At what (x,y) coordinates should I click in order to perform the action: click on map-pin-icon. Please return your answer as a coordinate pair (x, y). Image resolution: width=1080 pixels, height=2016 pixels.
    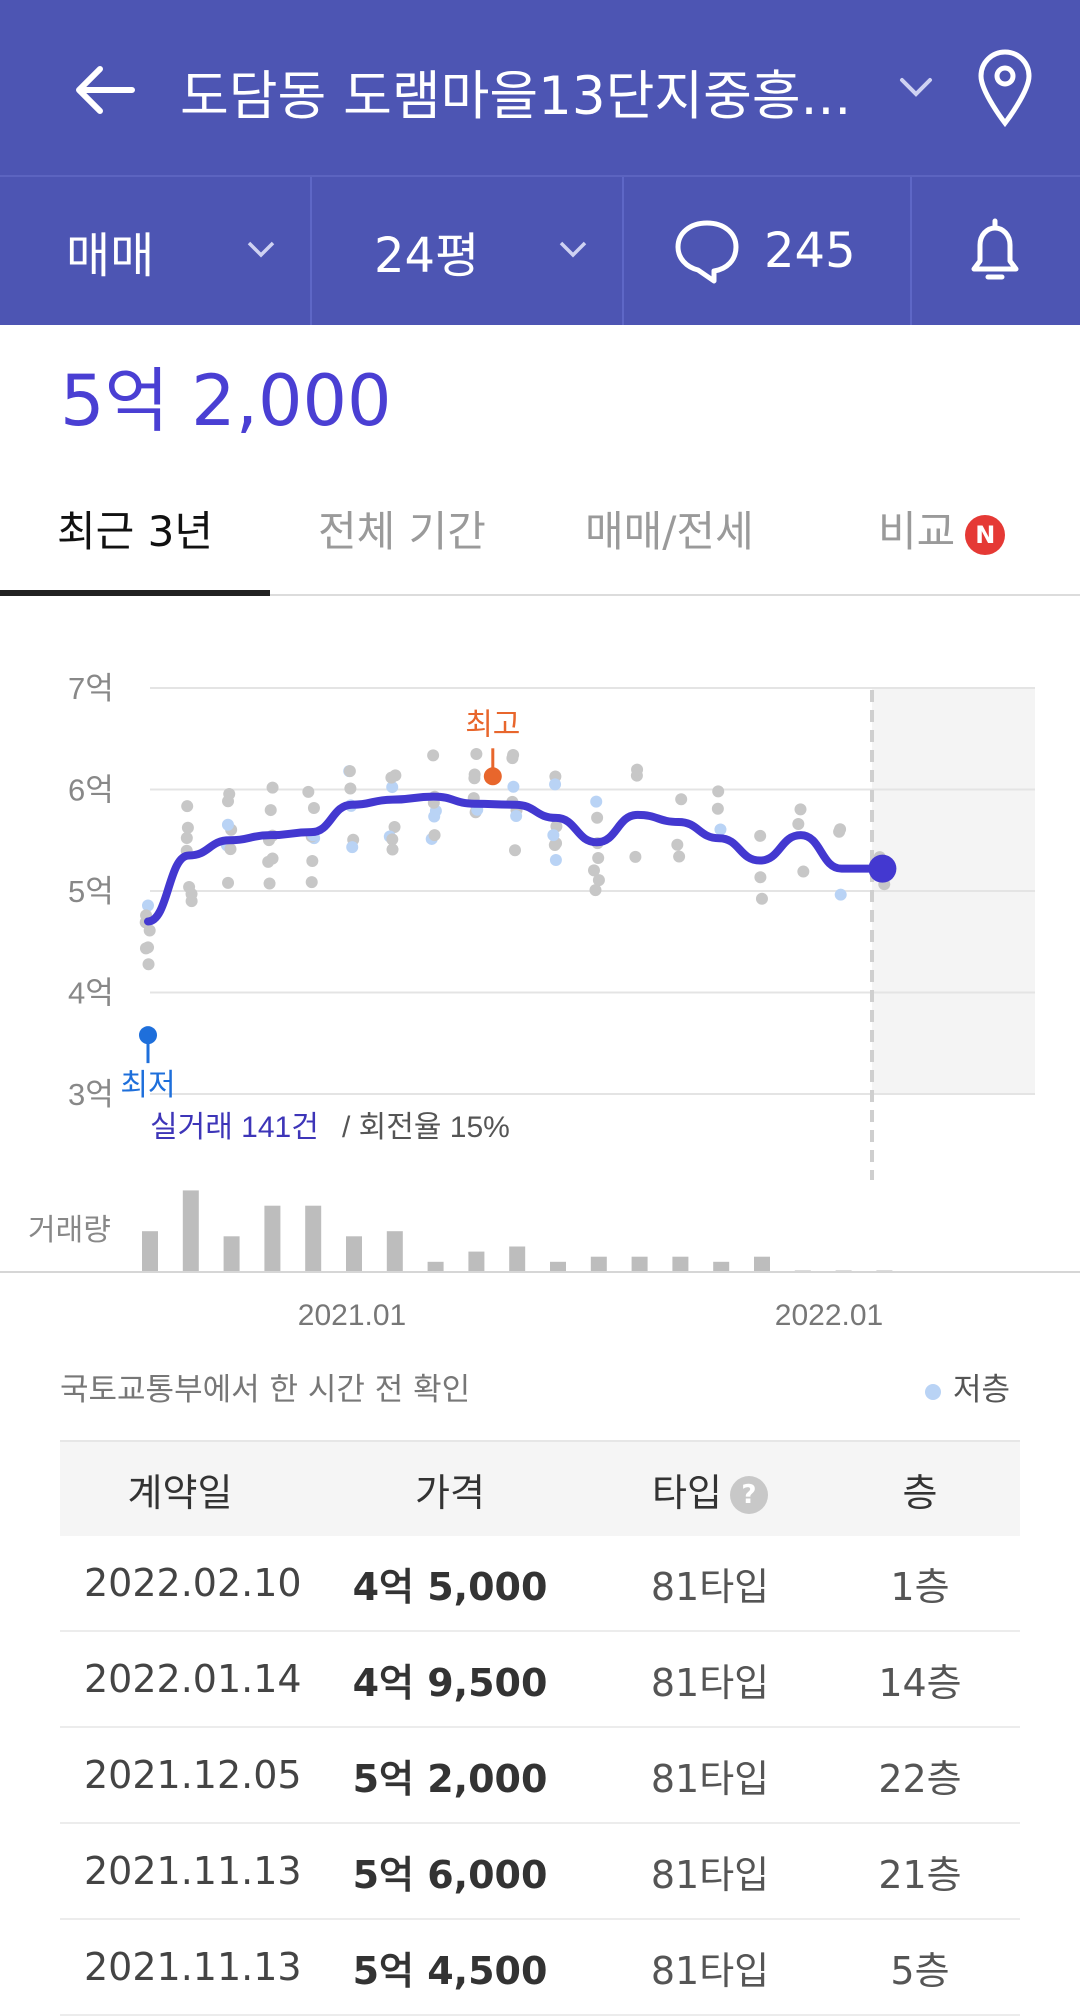
    Looking at the image, I should click on (1005, 88).